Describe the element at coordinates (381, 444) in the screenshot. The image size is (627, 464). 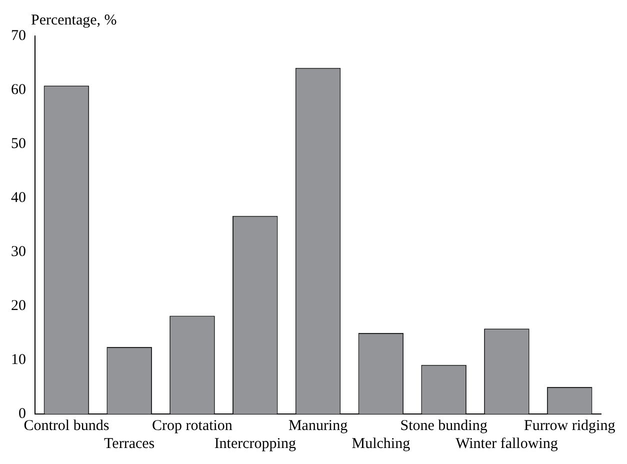
I see `x-tick-label: Mulching` at that location.